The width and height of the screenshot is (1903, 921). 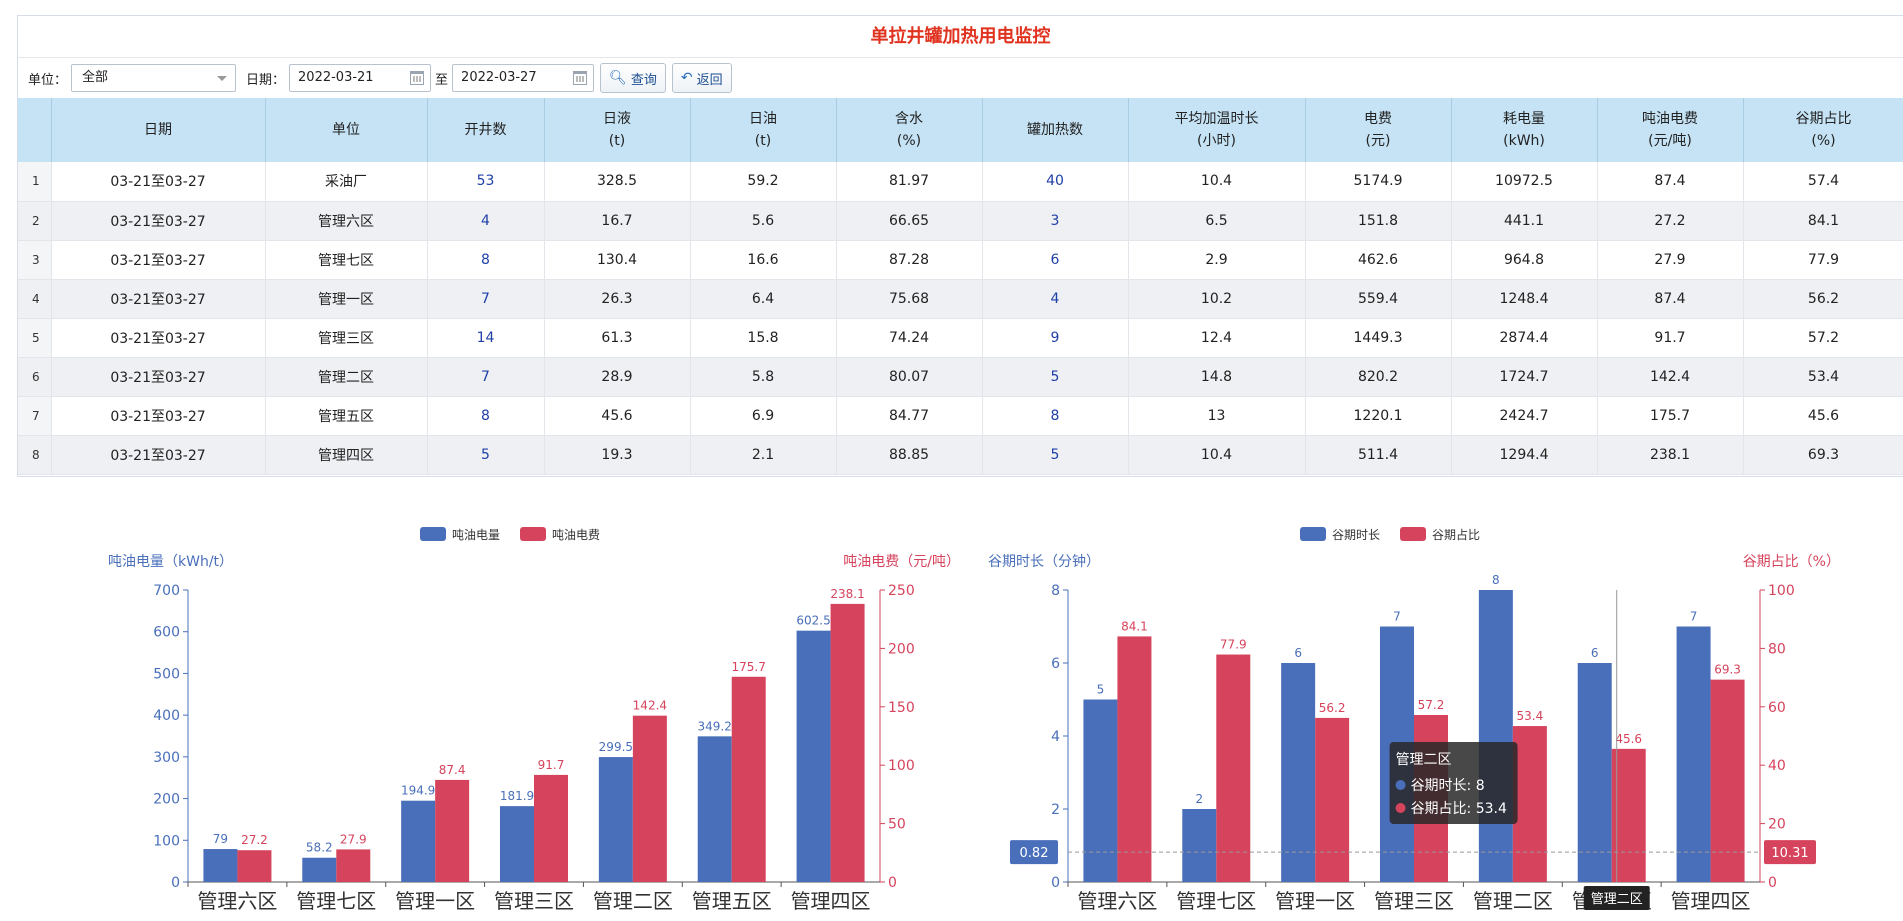 I want to click on column-header: 谷期占比(%), so click(x=1823, y=130).